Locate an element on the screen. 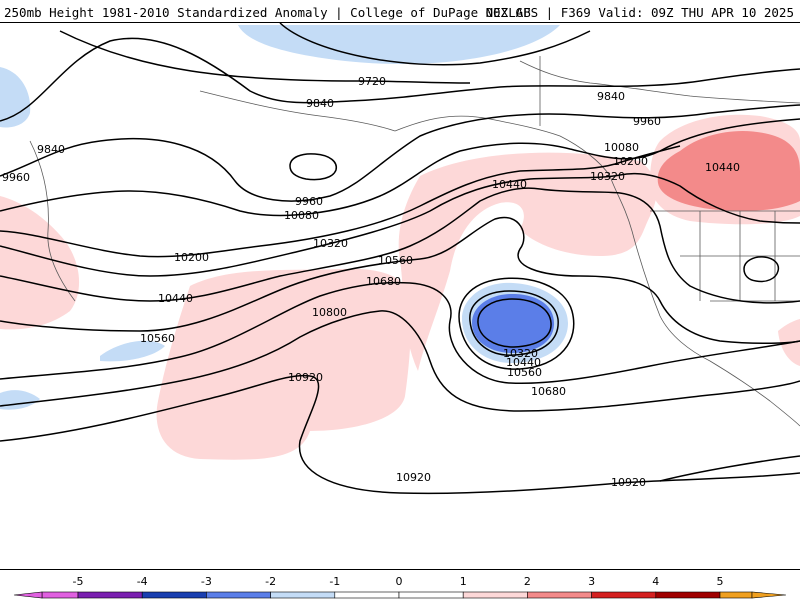  anomaly-pink-west is located at coordinates (40, 263).